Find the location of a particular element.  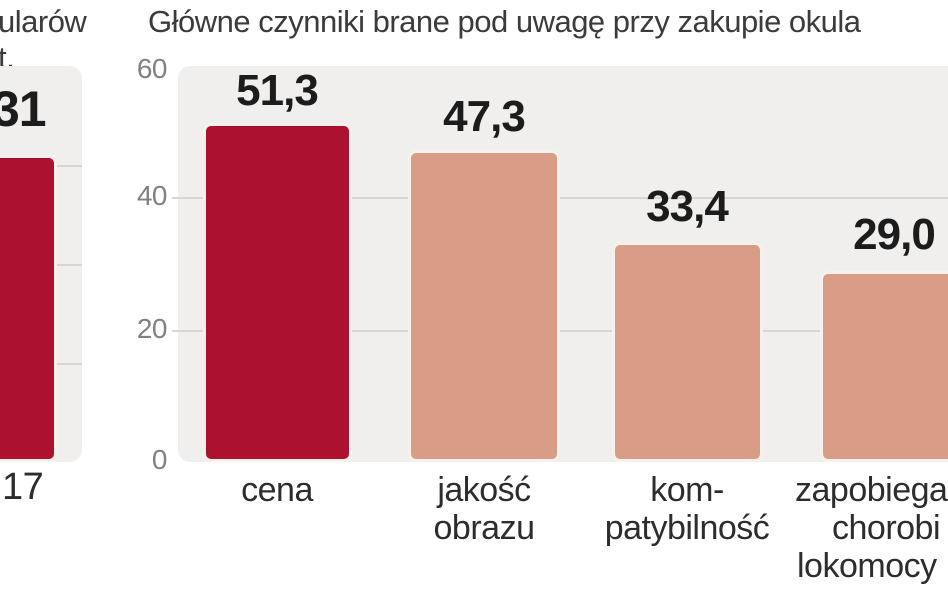

bar-left-chart is located at coordinates (28, 308).